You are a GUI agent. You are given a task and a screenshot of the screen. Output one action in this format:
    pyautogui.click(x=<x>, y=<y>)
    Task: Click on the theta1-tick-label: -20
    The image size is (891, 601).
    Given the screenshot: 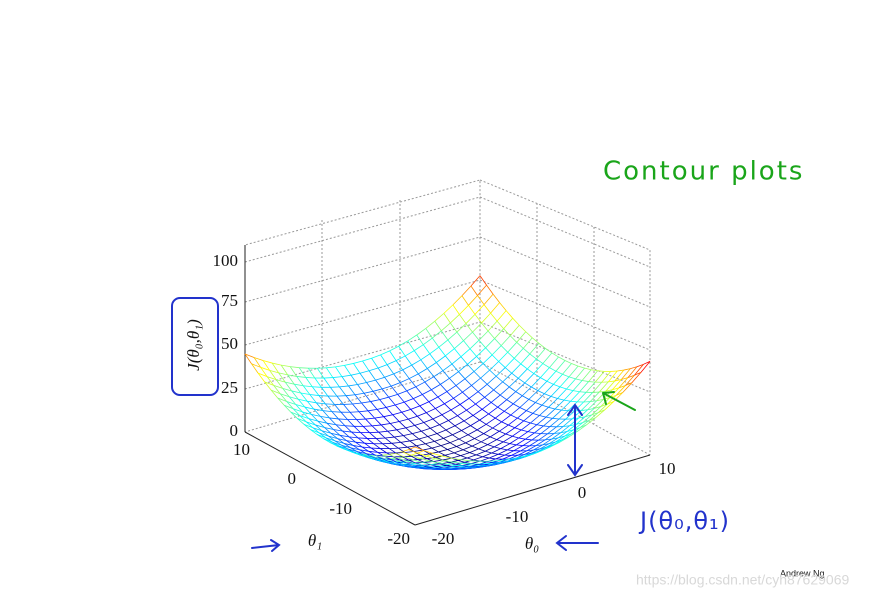 What is the action you would take?
    pyautogui.click(x=398, y=538)
    